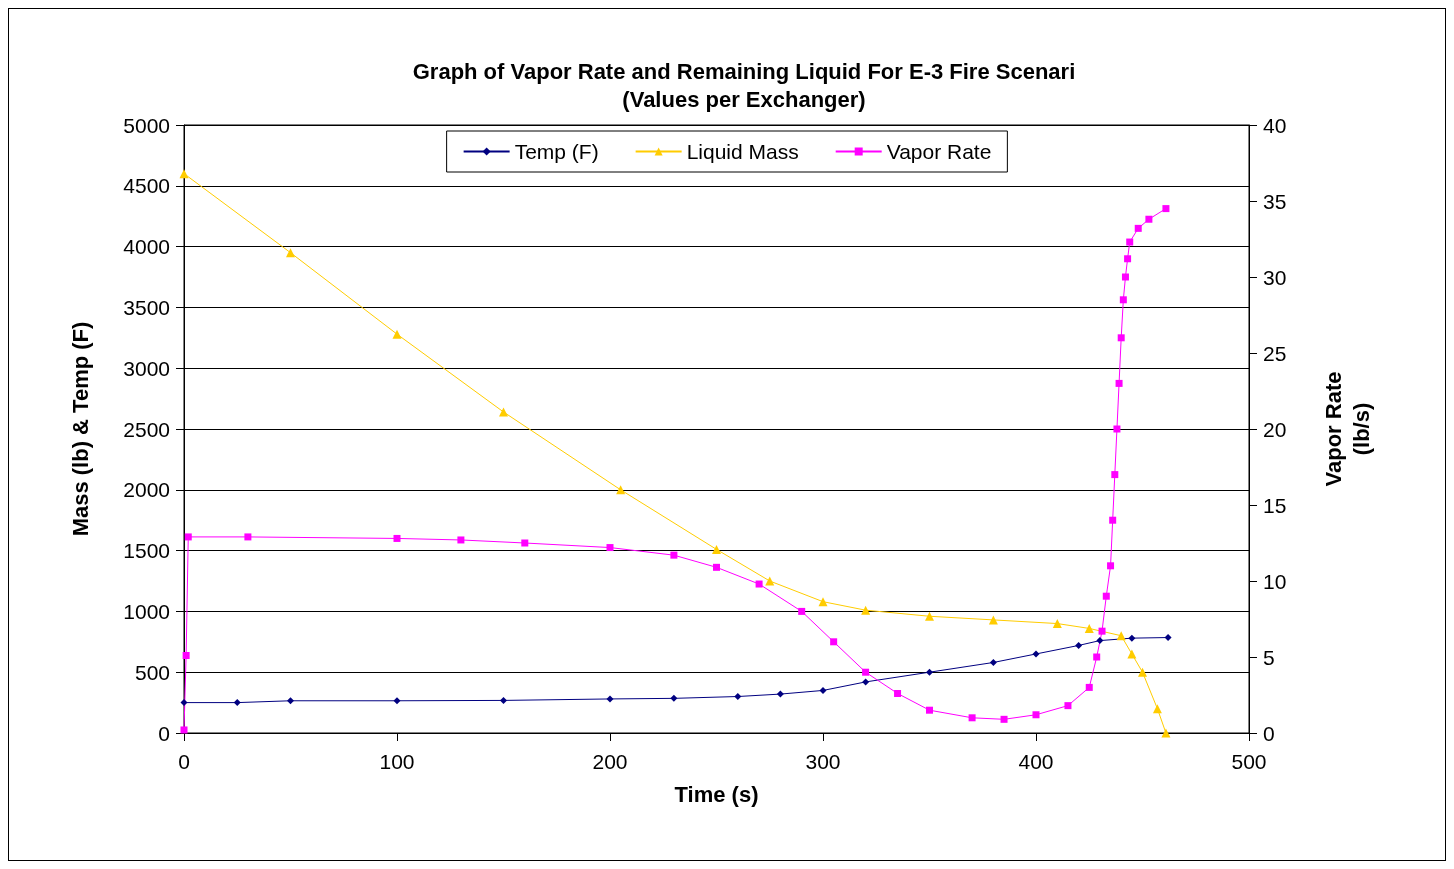 This screenshot has height=869, width=1454. What do you see at coordinates (744, 71) in the screenshot?
I see `chart-title: Graph of Vapor Rate and Remaining Liquid For E-3 Fire Scenari` at bounding box center [744, 71].